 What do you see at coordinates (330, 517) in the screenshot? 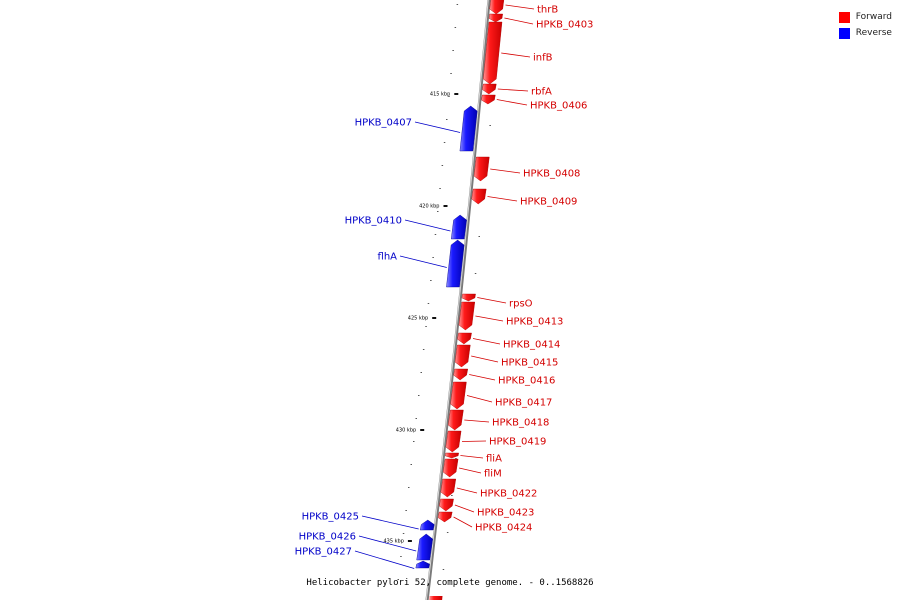
I see `gene-label-hpkb-0425: HPKB_0425` at bounding box center [330, 517].